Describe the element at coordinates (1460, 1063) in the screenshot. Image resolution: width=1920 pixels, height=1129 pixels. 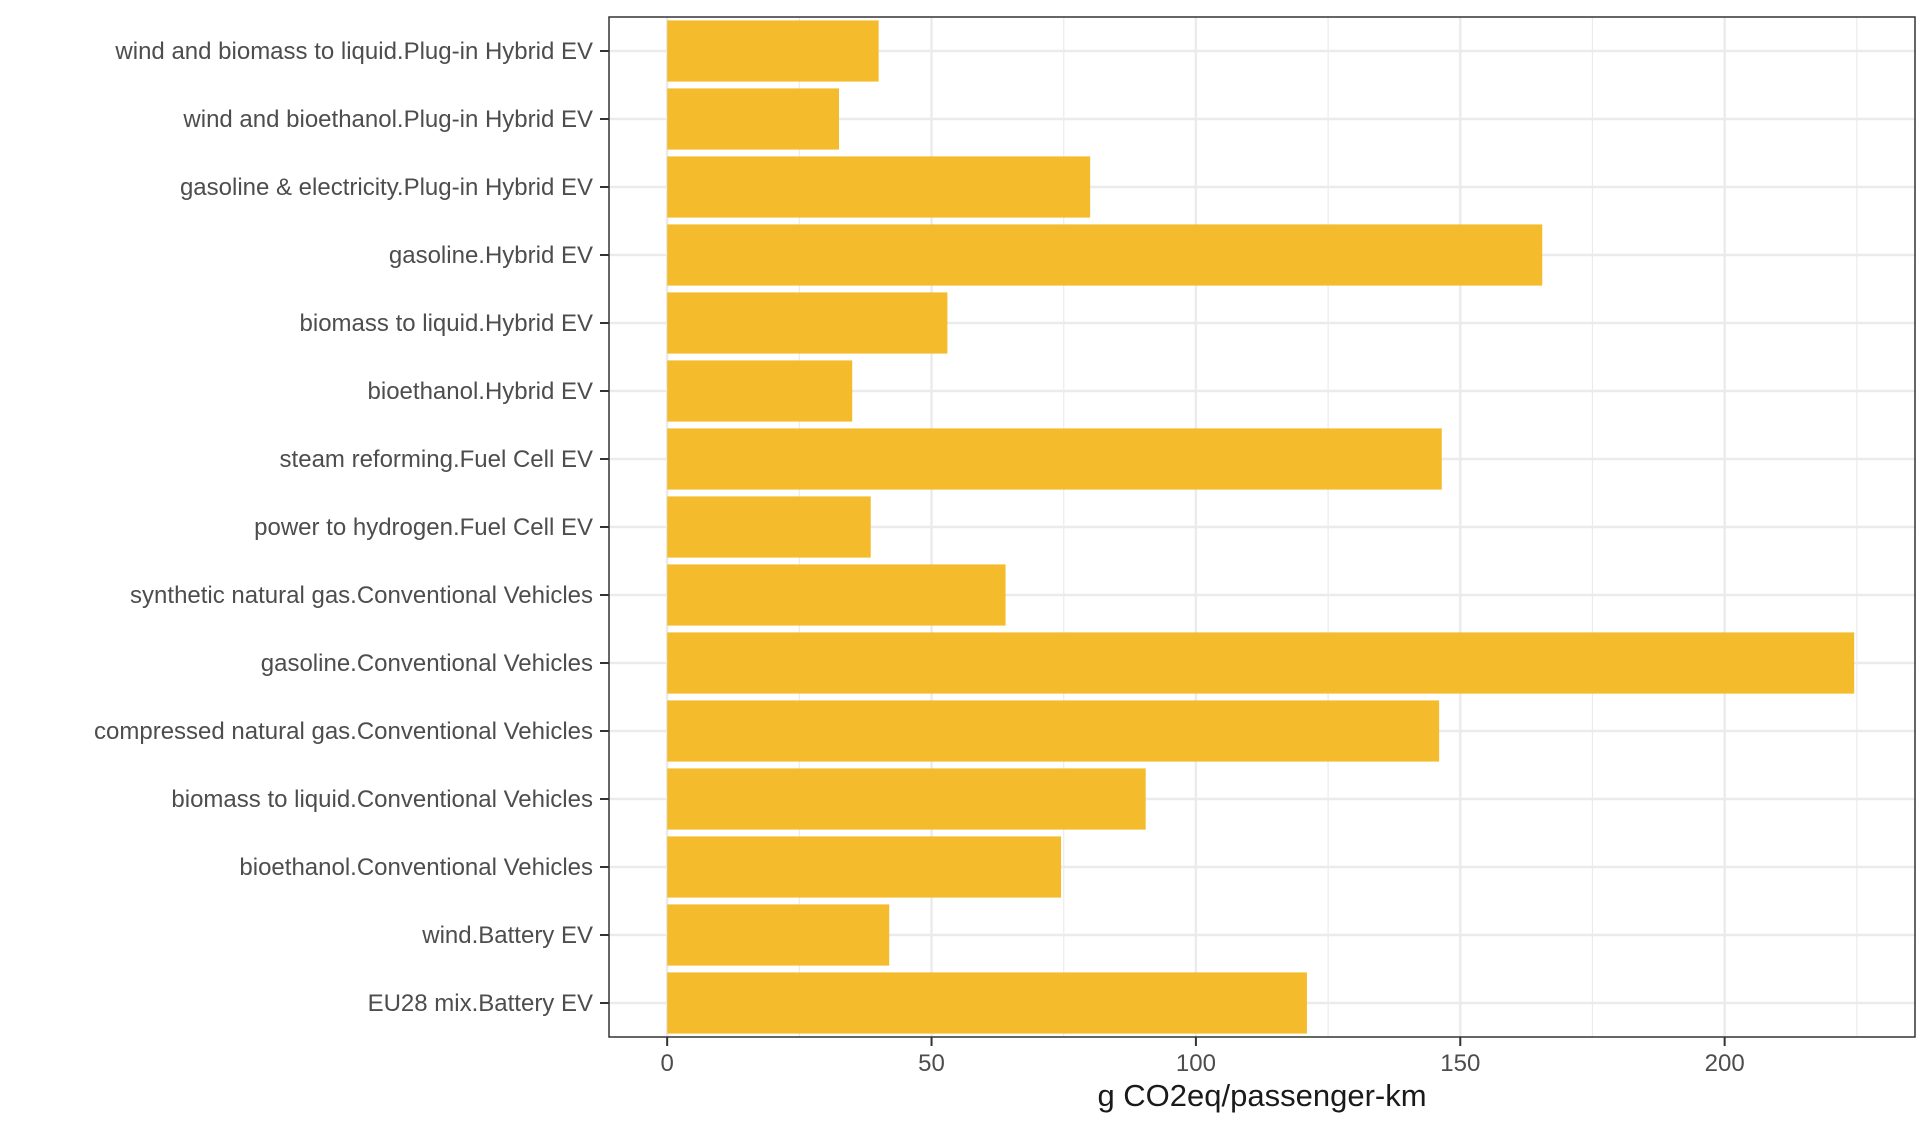
I see `x-tick-label: 150` at that location.